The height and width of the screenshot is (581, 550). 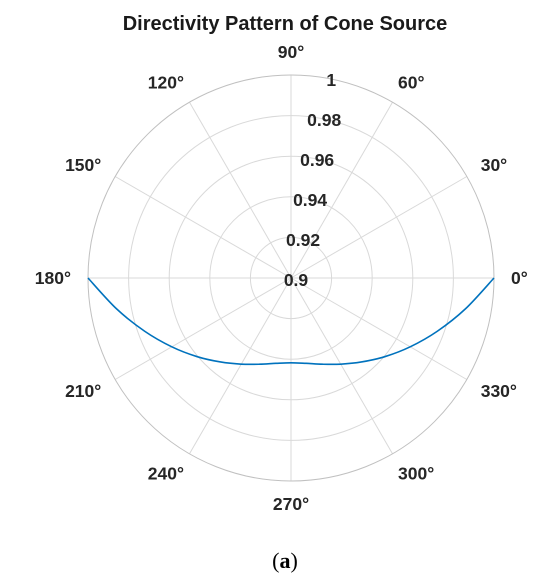 What do you see at coordinates (291, 504) in the screenshot?
I see `theta-tick-label-270: 270°` at bounding box center [291, 504].